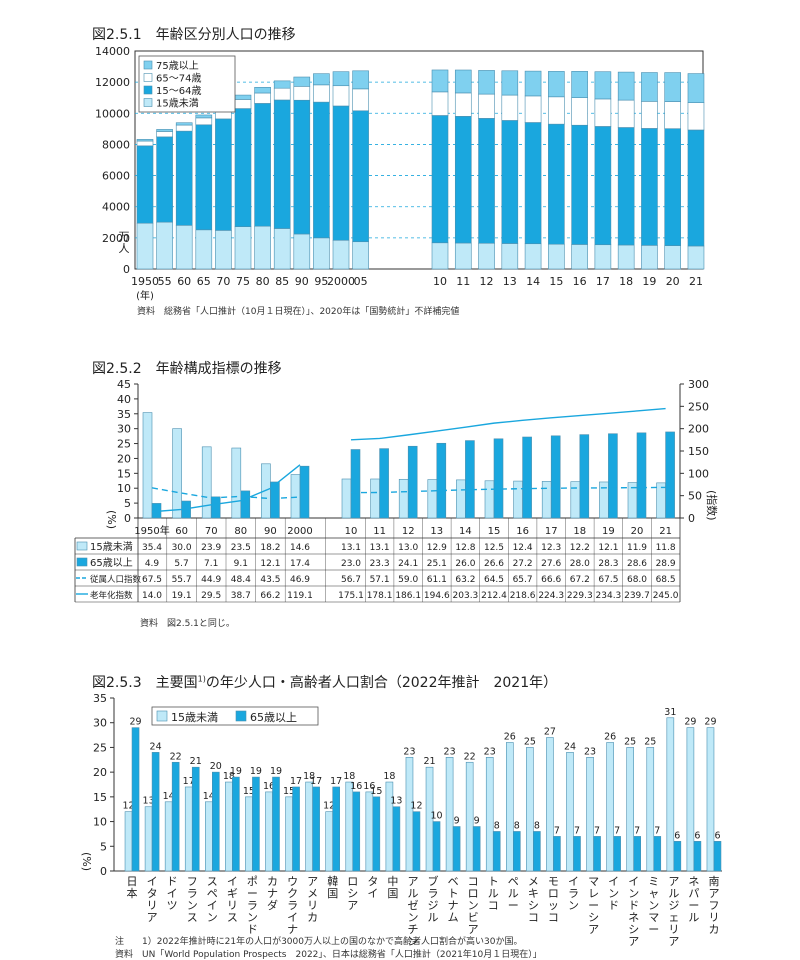 This screenshot has width=800, height=960. I want to click on c3-legend-swatch, so click(162, 716).